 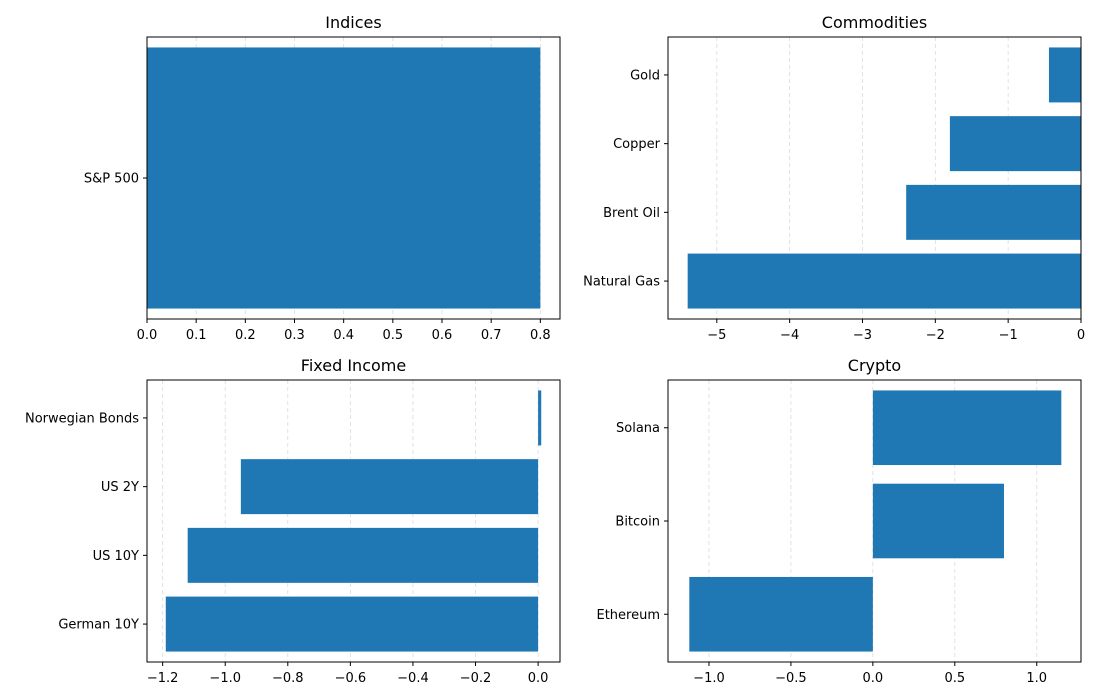 I want to click on x-tick-label: −1.2, so click(x=163, y=678).